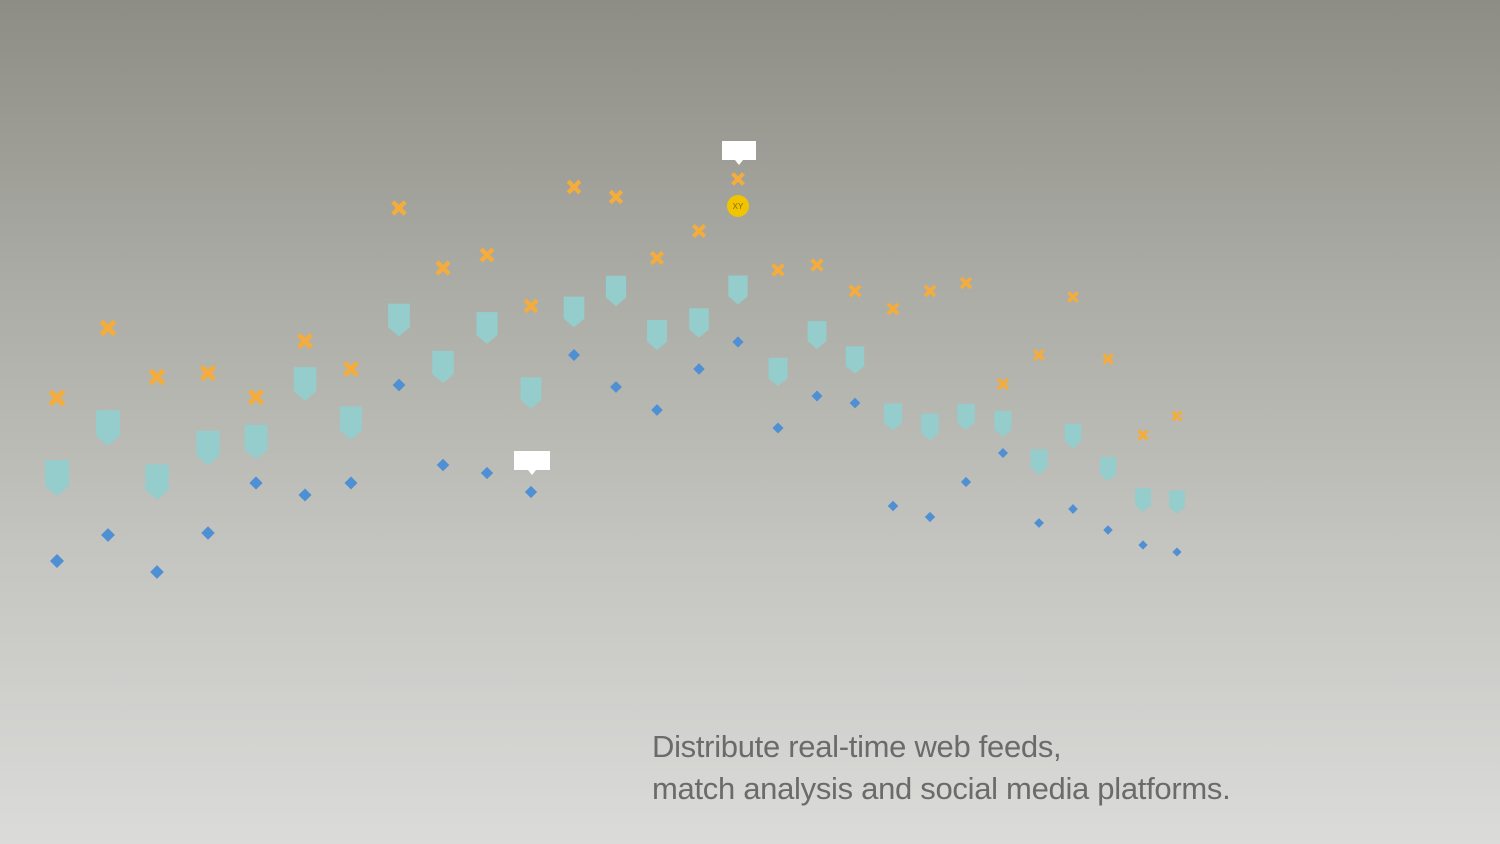  I want to click on highlight-badge, so click(738, 206).